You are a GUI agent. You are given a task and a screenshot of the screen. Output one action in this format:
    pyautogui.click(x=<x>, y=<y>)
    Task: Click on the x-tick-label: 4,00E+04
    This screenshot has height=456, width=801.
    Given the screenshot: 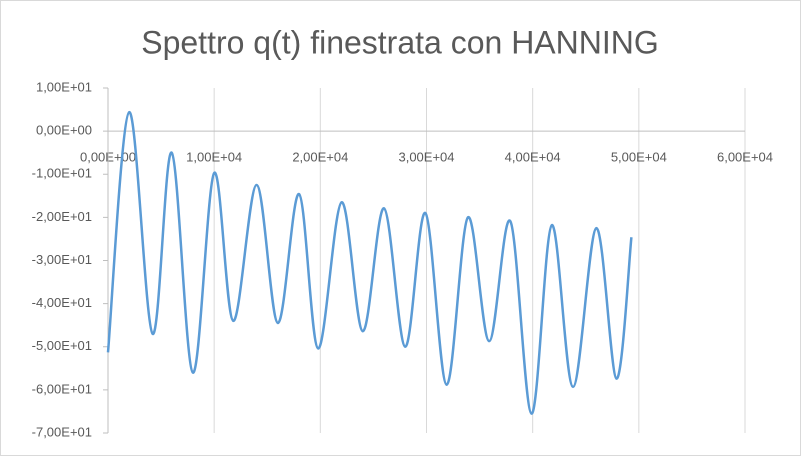 What is the action you would take?
    pyautogui.click(x=533, y=157)
    